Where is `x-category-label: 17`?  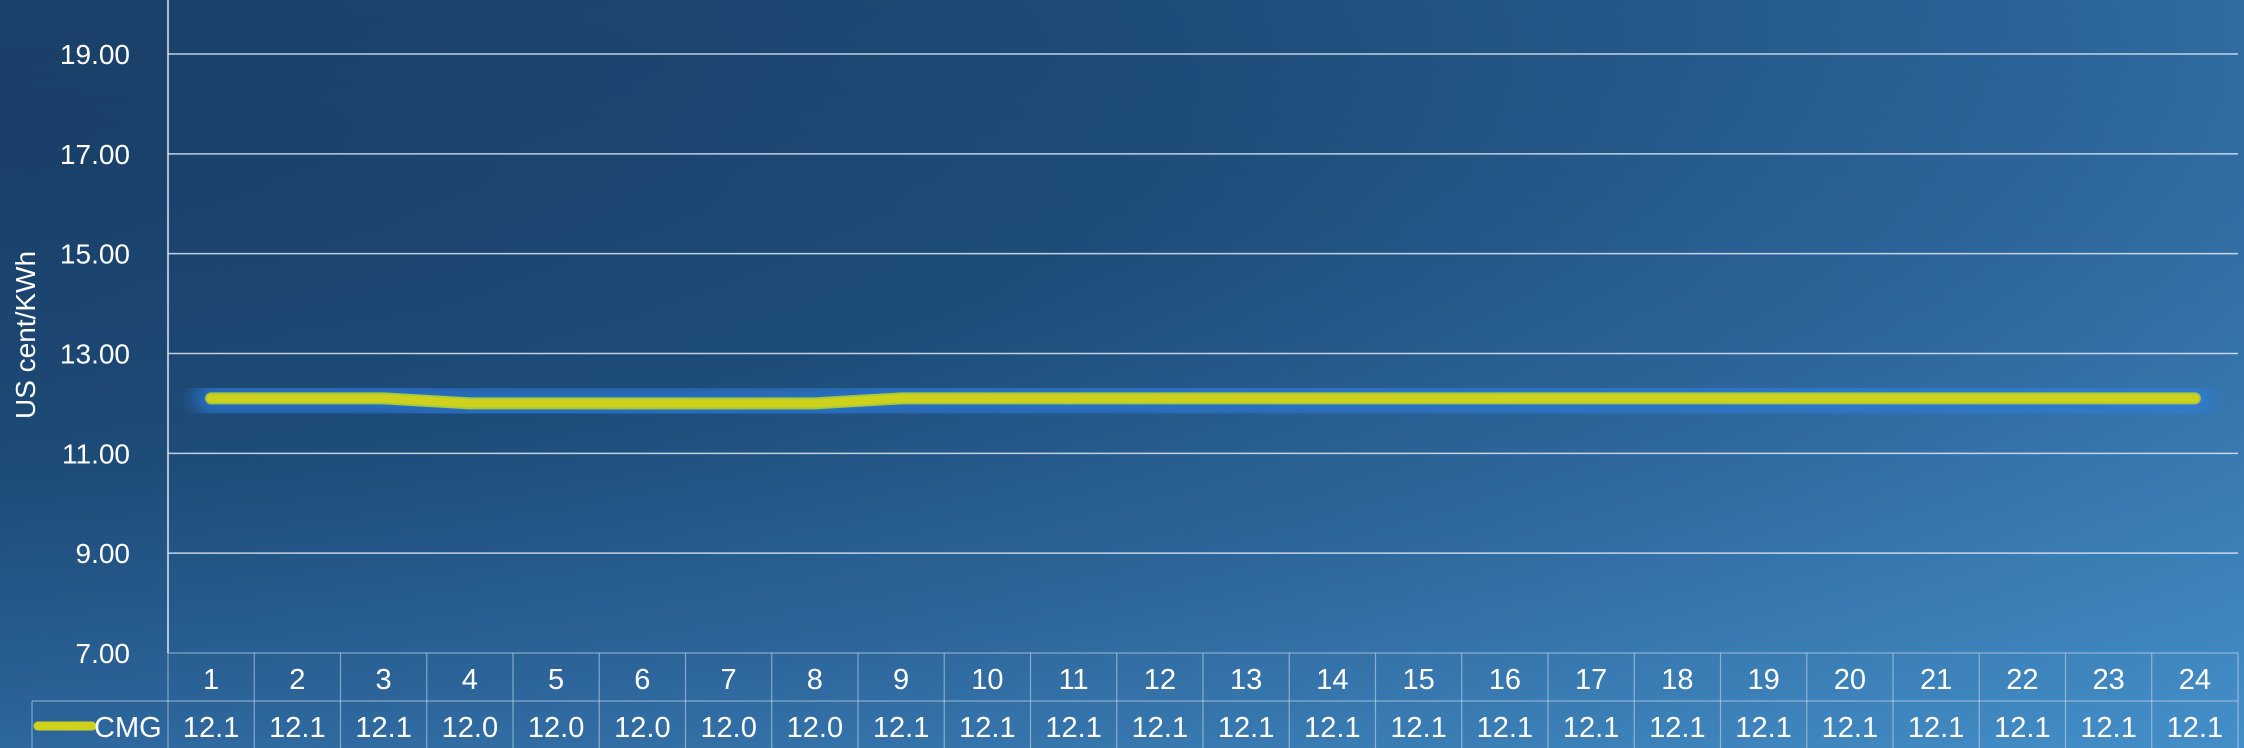
x-category-label: 17 is located at coordinates (1591, 680).